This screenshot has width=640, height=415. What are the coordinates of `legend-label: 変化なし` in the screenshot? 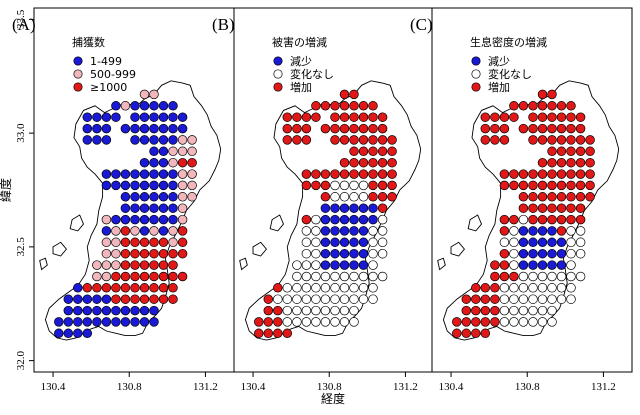 It's located at (510, 74).